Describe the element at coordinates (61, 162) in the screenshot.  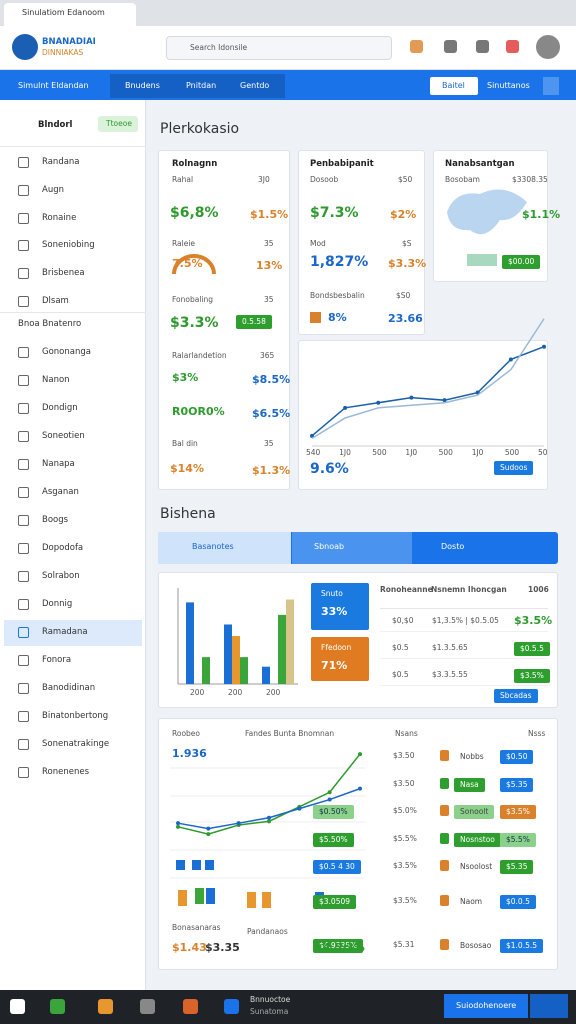
I see `sidebar-item: Randana` at that location.